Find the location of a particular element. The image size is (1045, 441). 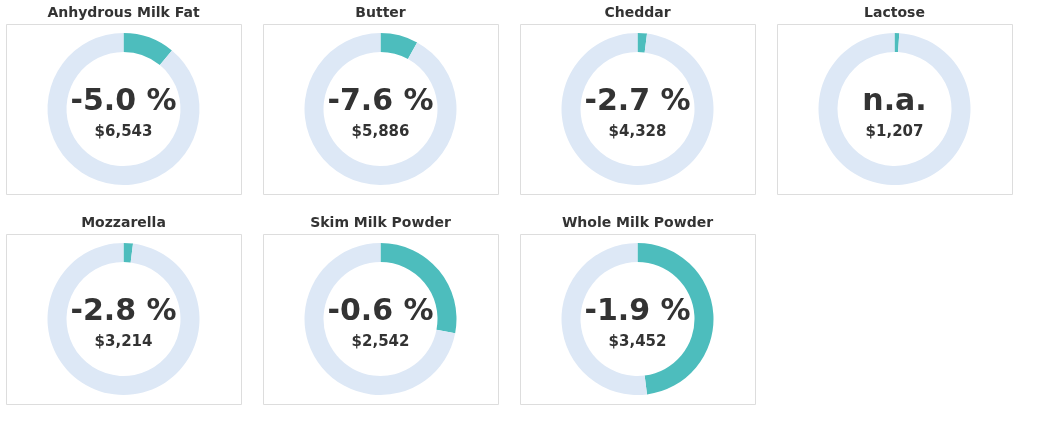

chart-title: Whole Milk Powder is located at coordinates (637, 222).